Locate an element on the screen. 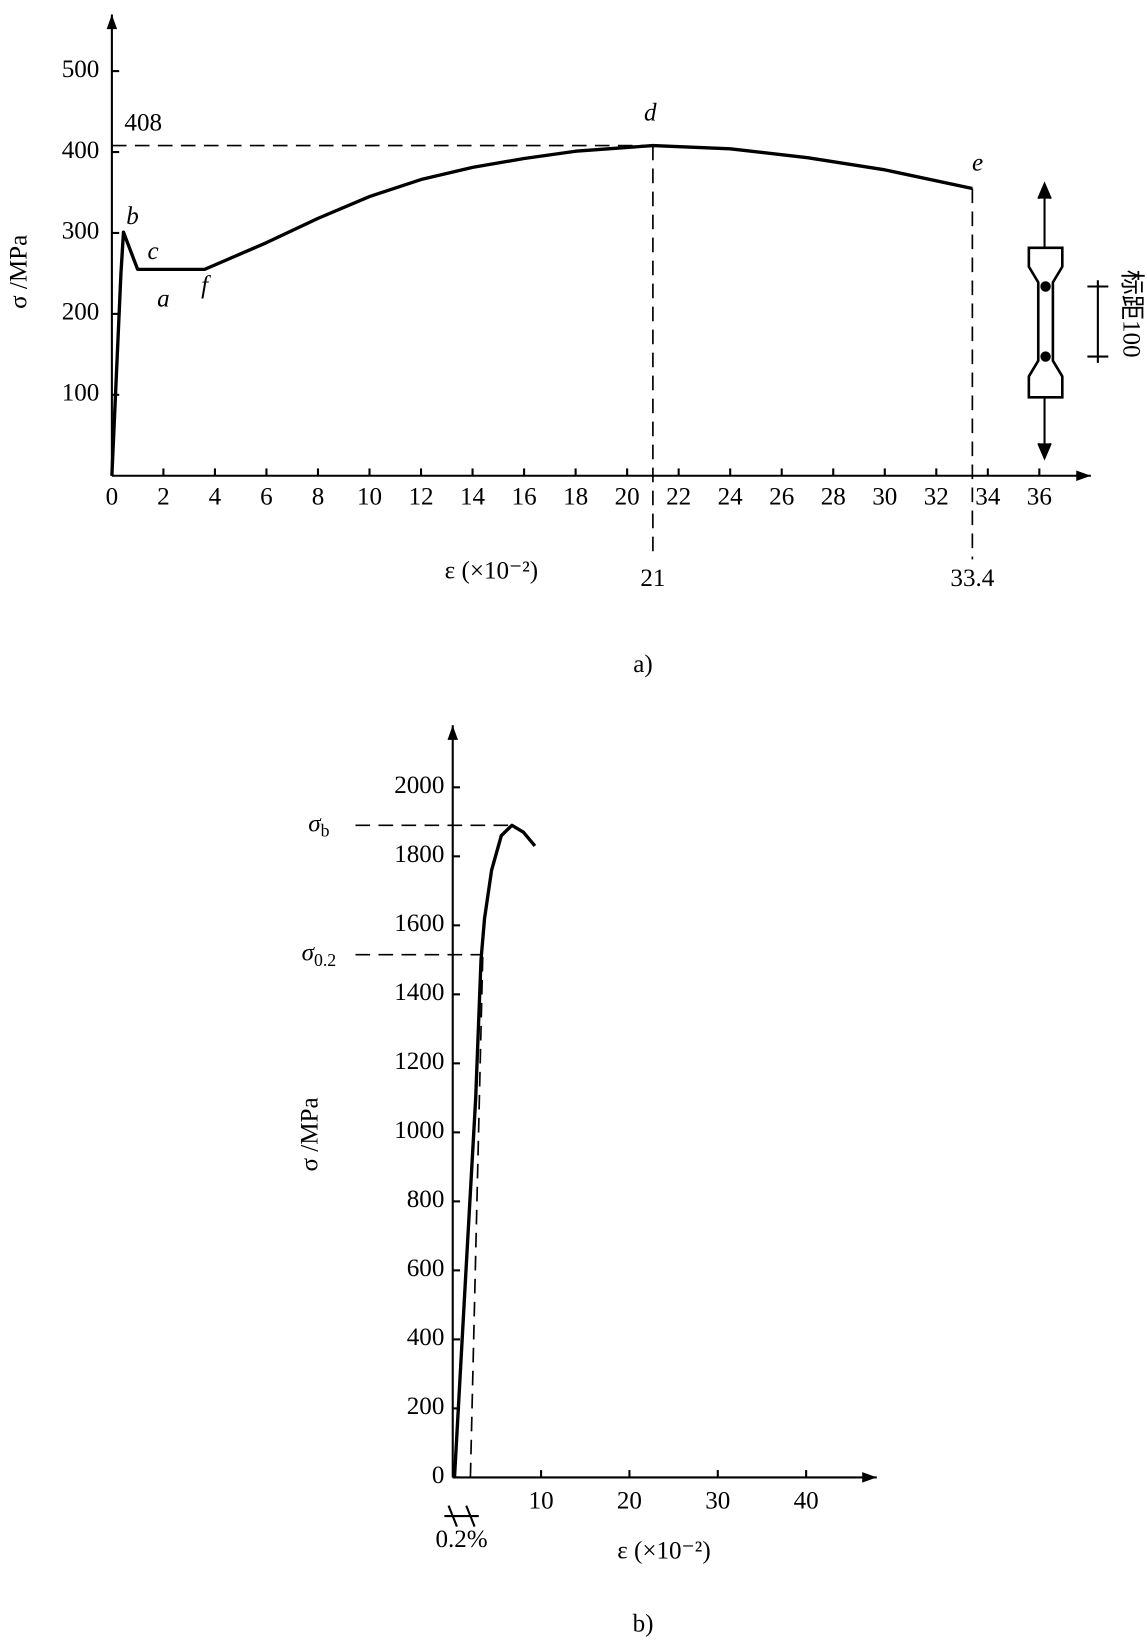 The image size is (1147, 1640). y-tick-label: 0 is located at coordinates (438, 1475).